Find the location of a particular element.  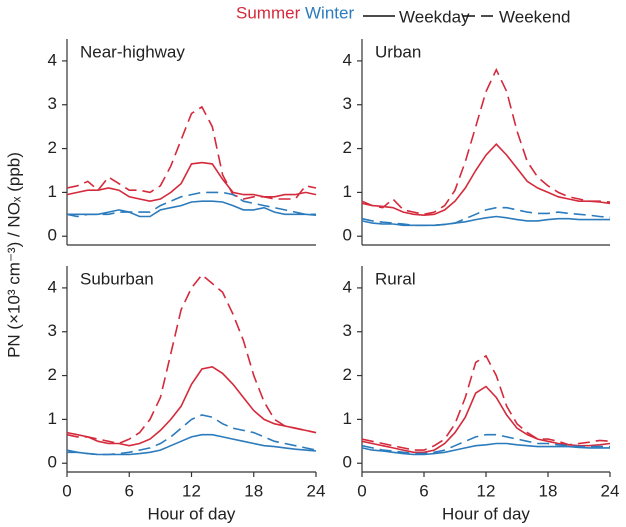

panel-title: Suburban is located at coordinates (117, 278).